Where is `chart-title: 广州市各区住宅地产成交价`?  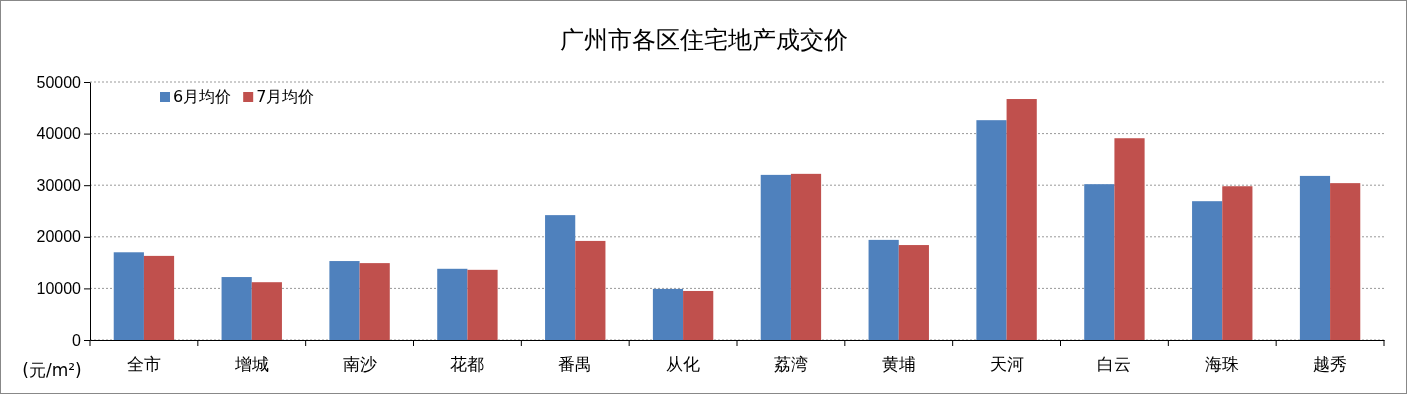
chart-title: 广州市各区住宅地产成交价 is located at coordinates (704, 40).